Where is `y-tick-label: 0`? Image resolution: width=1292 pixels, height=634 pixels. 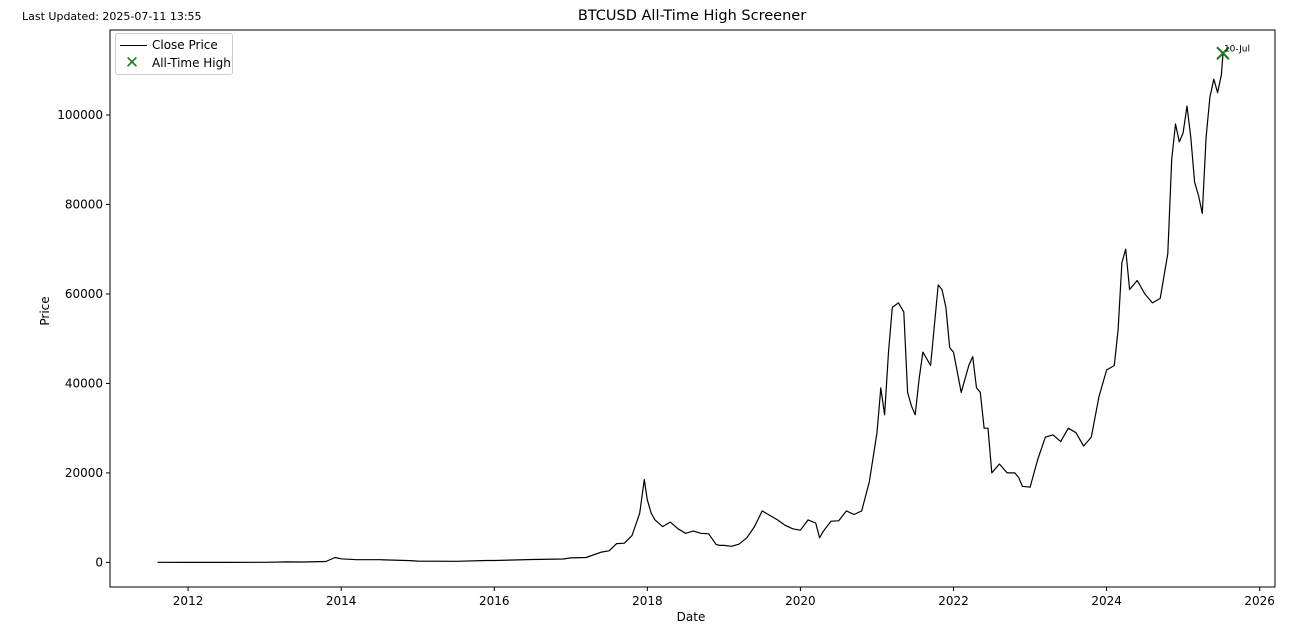 y-tick-label: 0 is located at coordinates (99, 562).